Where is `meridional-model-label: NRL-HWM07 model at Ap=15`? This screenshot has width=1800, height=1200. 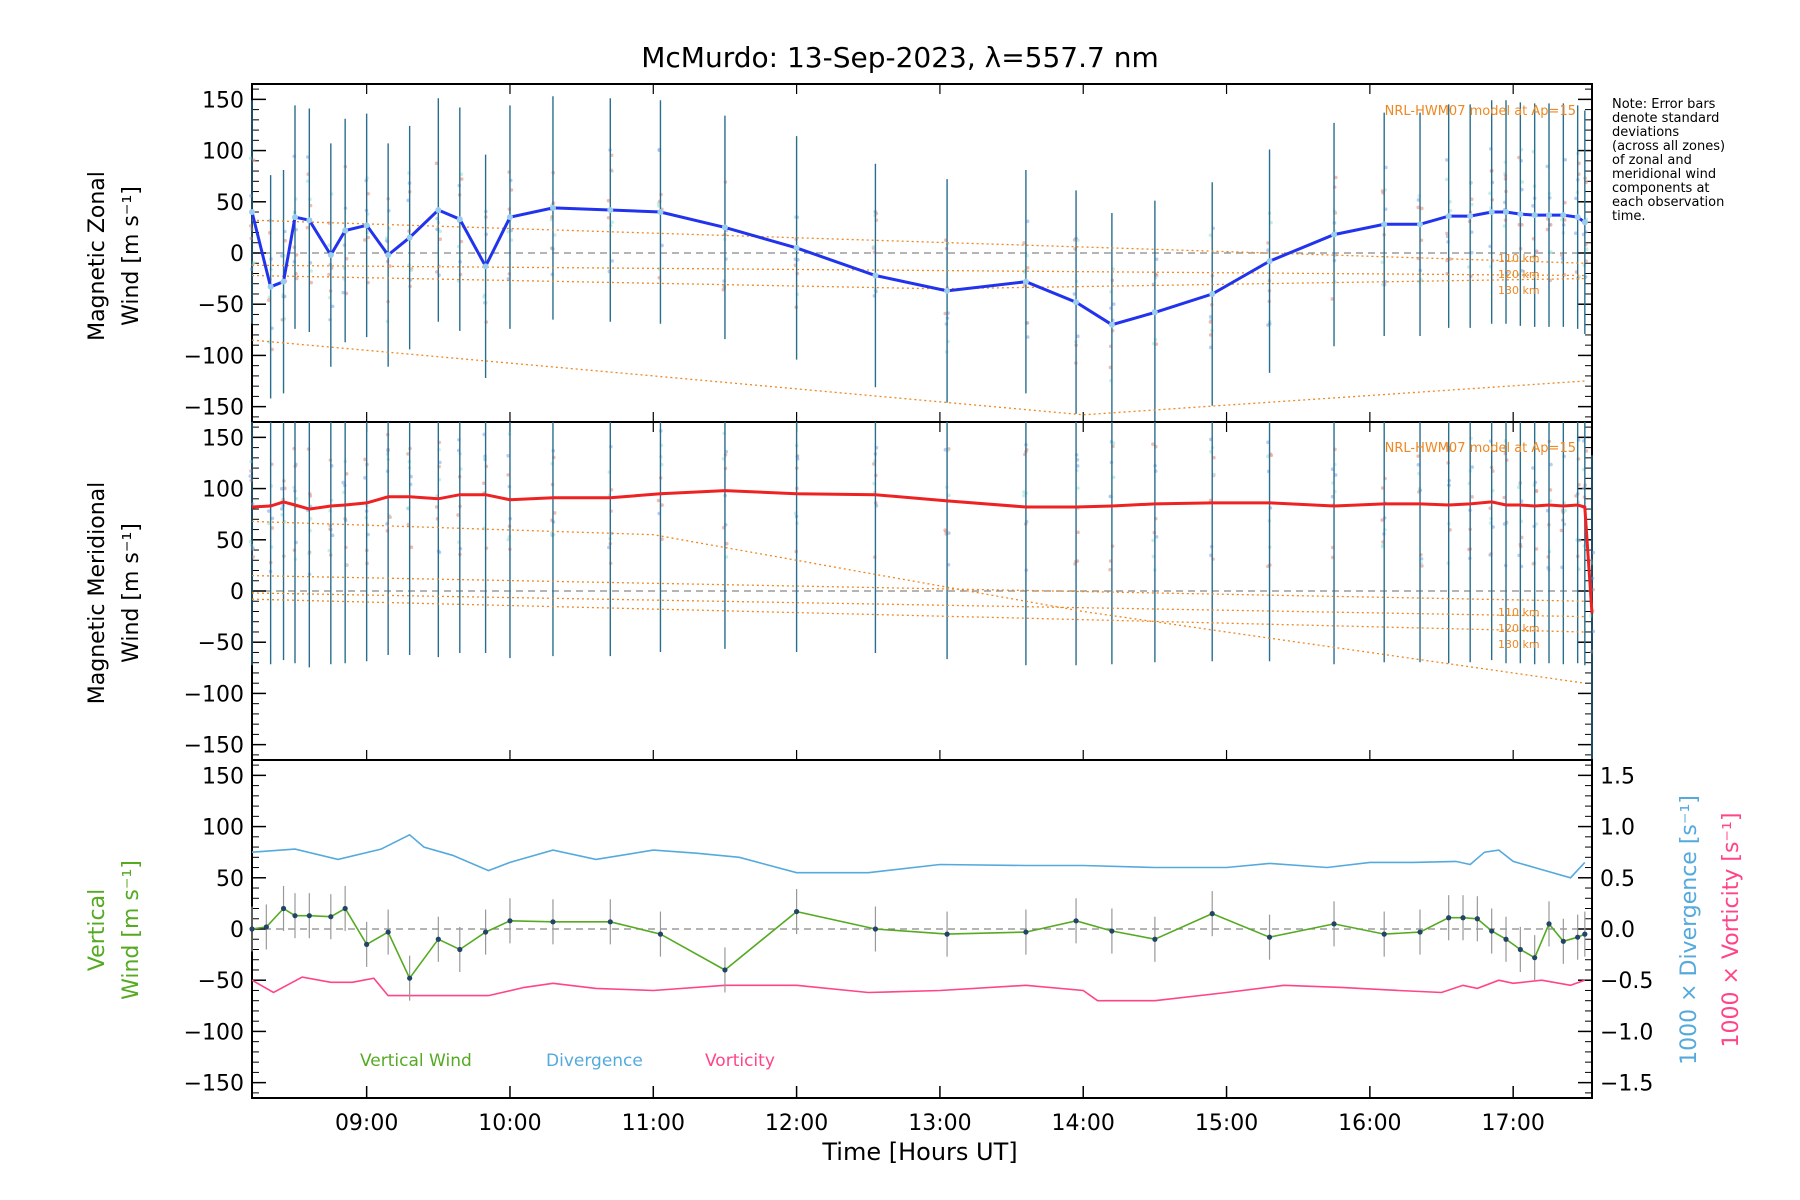
meridional-model-label: NRL-HWM07 model at Ap=15 is located at coordinates (1480, 448).